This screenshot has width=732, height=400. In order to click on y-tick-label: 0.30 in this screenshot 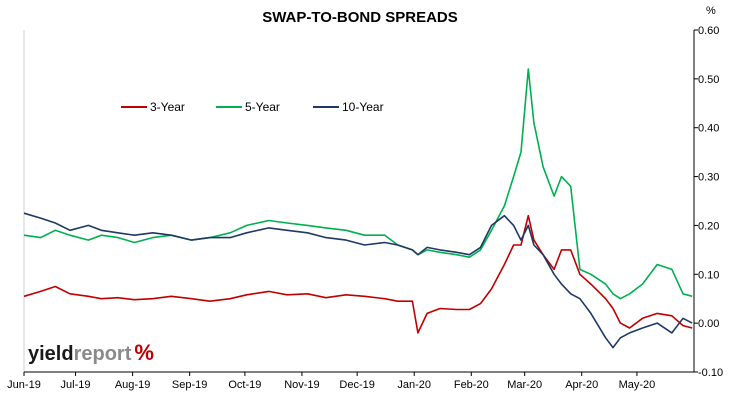, I will do `click(708, 178)`.